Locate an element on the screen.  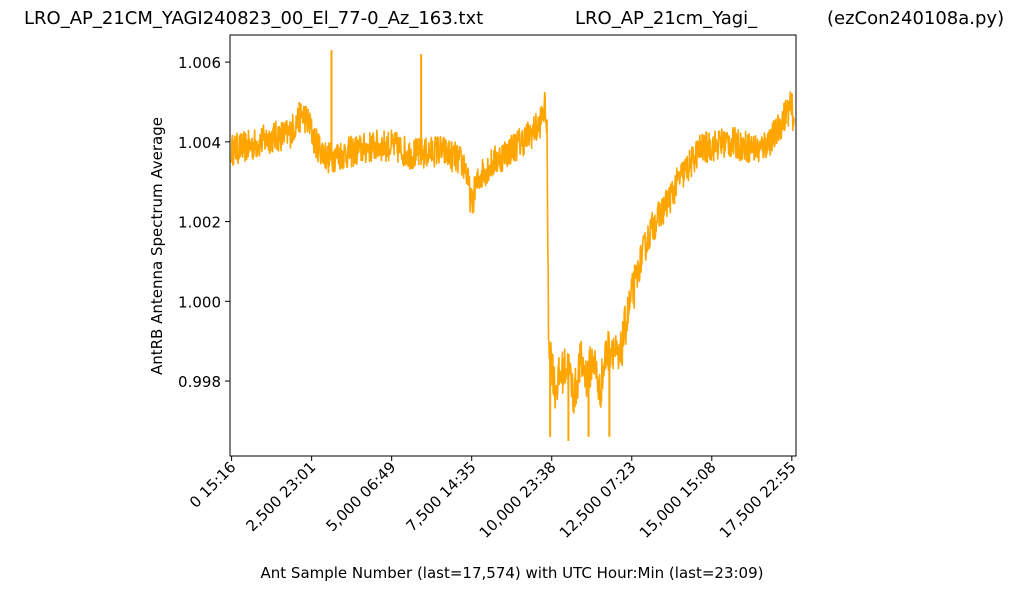
header-center-title: LRO_AP_21cm_Yagi_ is located at coordinates (666, 18).